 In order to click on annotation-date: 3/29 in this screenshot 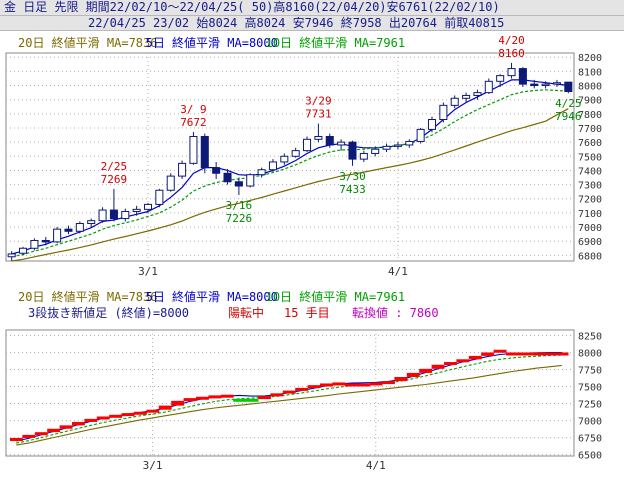, I will do `click(318, 101)`.